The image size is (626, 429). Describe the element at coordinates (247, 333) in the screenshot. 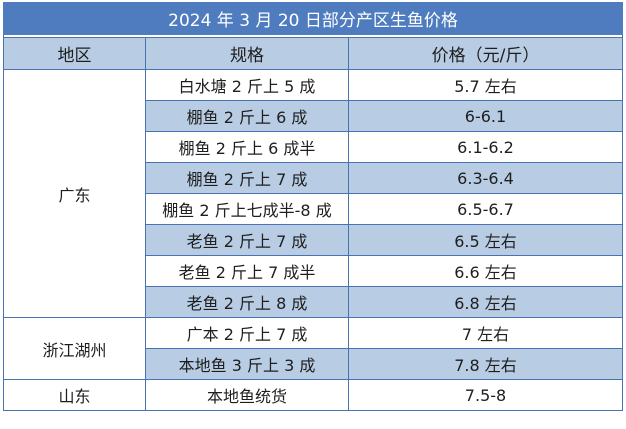

I see `spec-cell: 广本 2 斤上 7 成` at that location.